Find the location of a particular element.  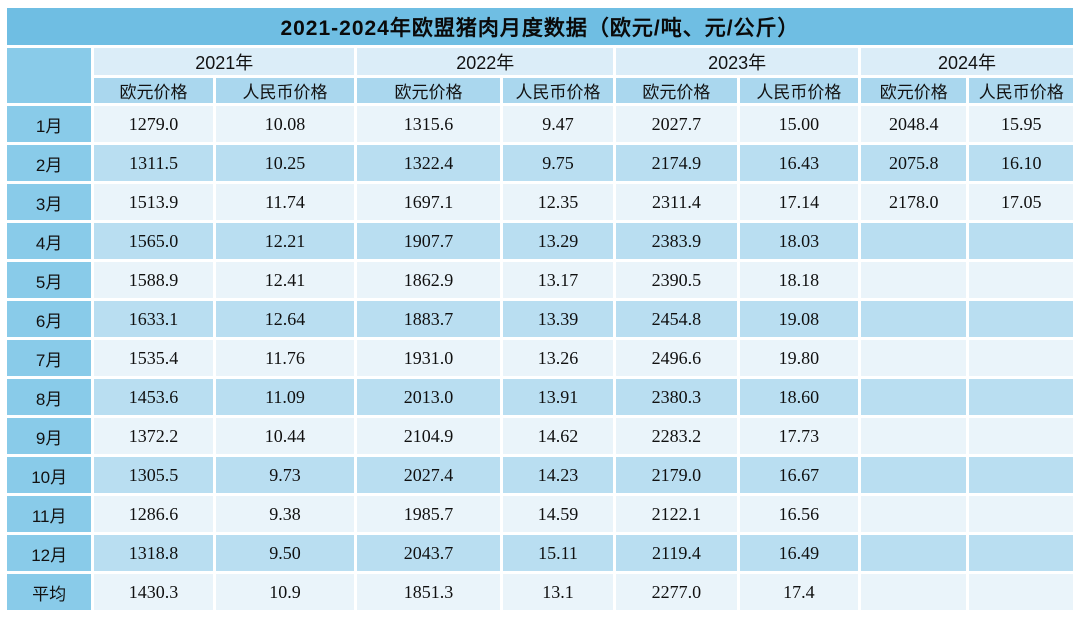

price-cell: 9.50 is located at coordinates (285, 553).